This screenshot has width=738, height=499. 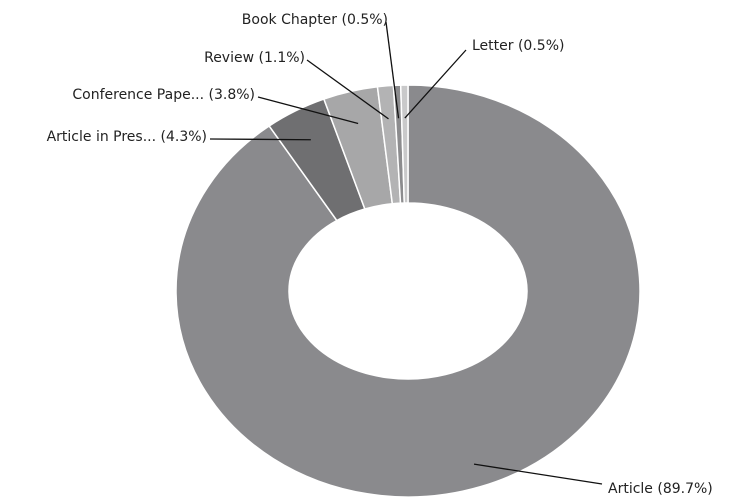 I want to click on slice-label: Conference Pape... (3.8%), so click(x=163, y=95).